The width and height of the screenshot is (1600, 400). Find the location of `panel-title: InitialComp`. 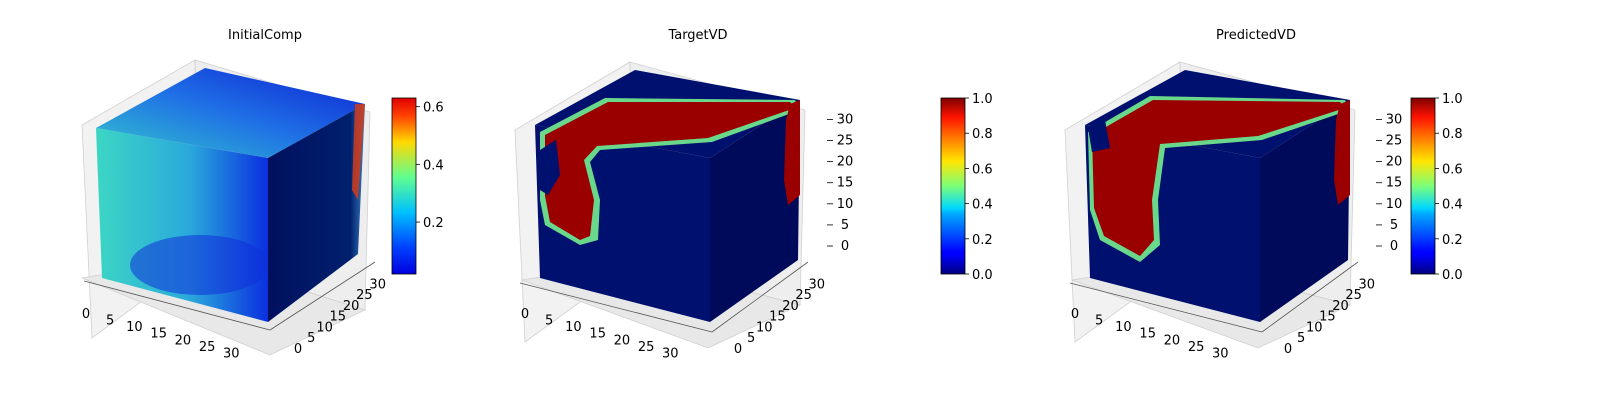

panel-title: InitialComp is located at coordinates (265, 35).